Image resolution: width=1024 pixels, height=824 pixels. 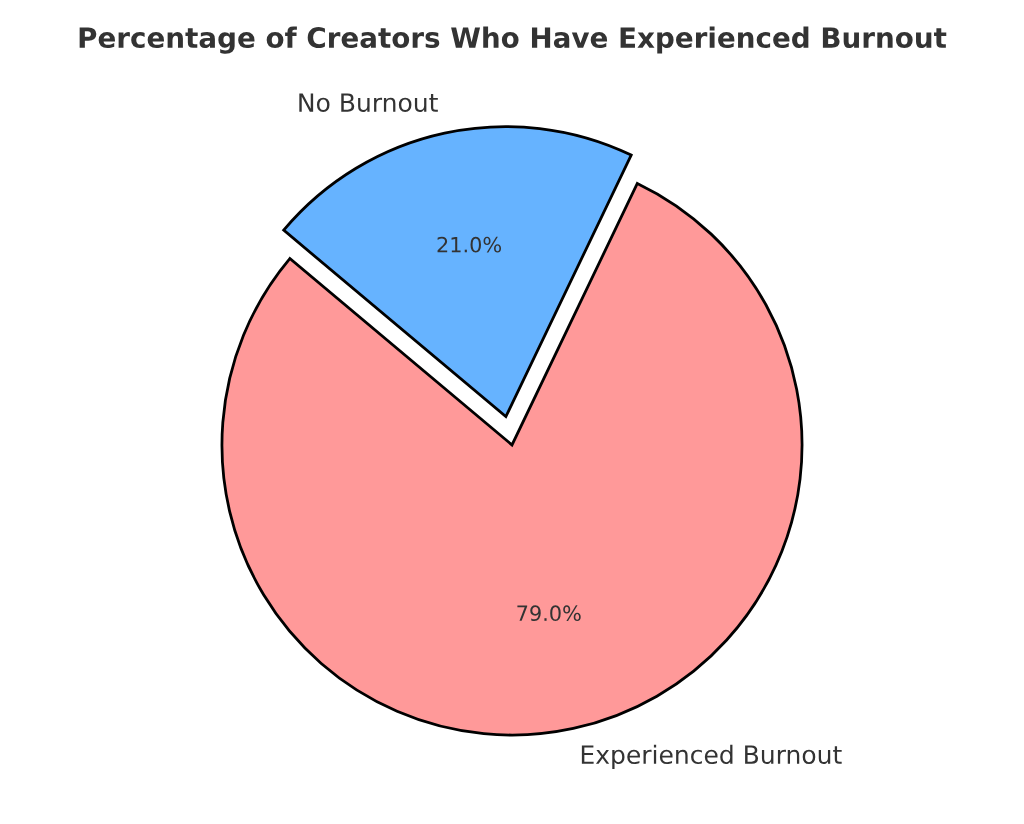 What do you see at coordinates (549, 613) in the screenshot?
I see `data-label: 79.0%` at bounding box center [549, 613].